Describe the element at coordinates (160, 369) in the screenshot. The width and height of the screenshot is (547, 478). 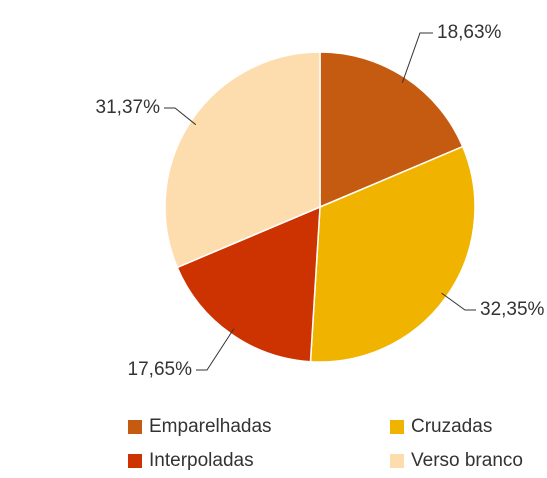
I see `data-label: 17,65%` at that location.